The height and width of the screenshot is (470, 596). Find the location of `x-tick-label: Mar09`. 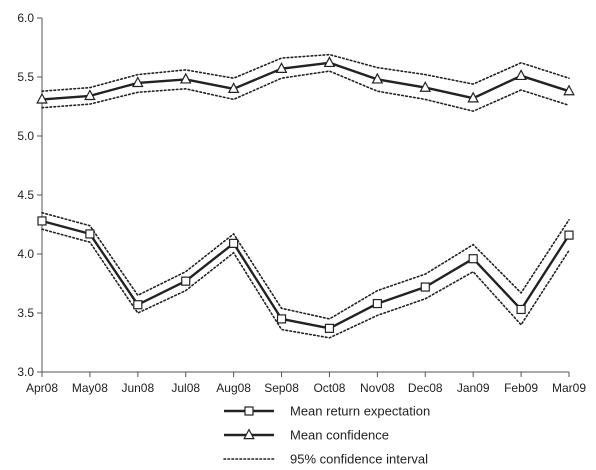

x-tick-label: Mar09 is located at coordinates (569, 388).